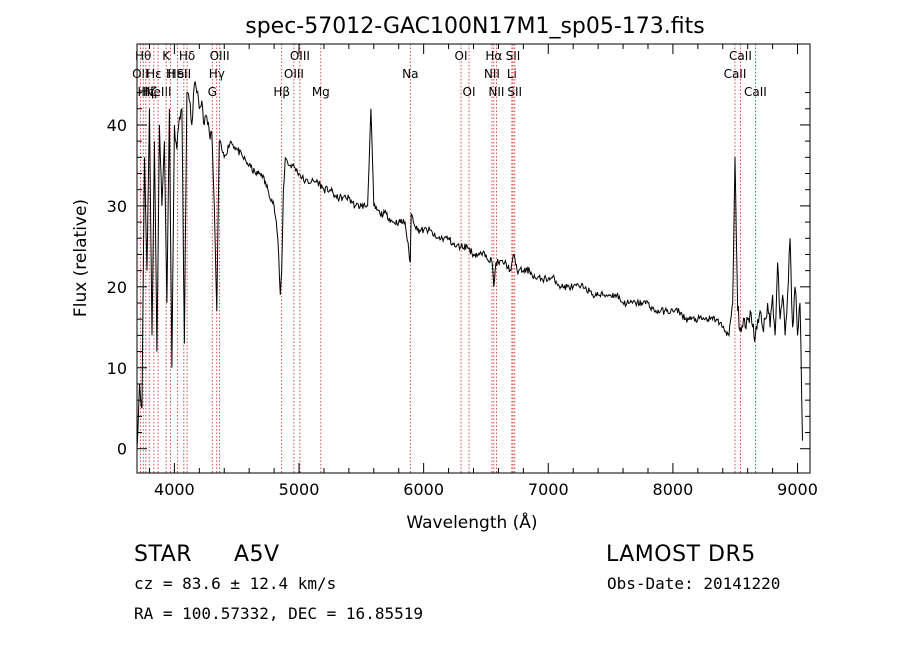 This screenshot has height=649, width=900. Describe the element at coordinates (694, 583) in the screenshot. I see `observation-date: Obs-Date: 20141220` at that location.